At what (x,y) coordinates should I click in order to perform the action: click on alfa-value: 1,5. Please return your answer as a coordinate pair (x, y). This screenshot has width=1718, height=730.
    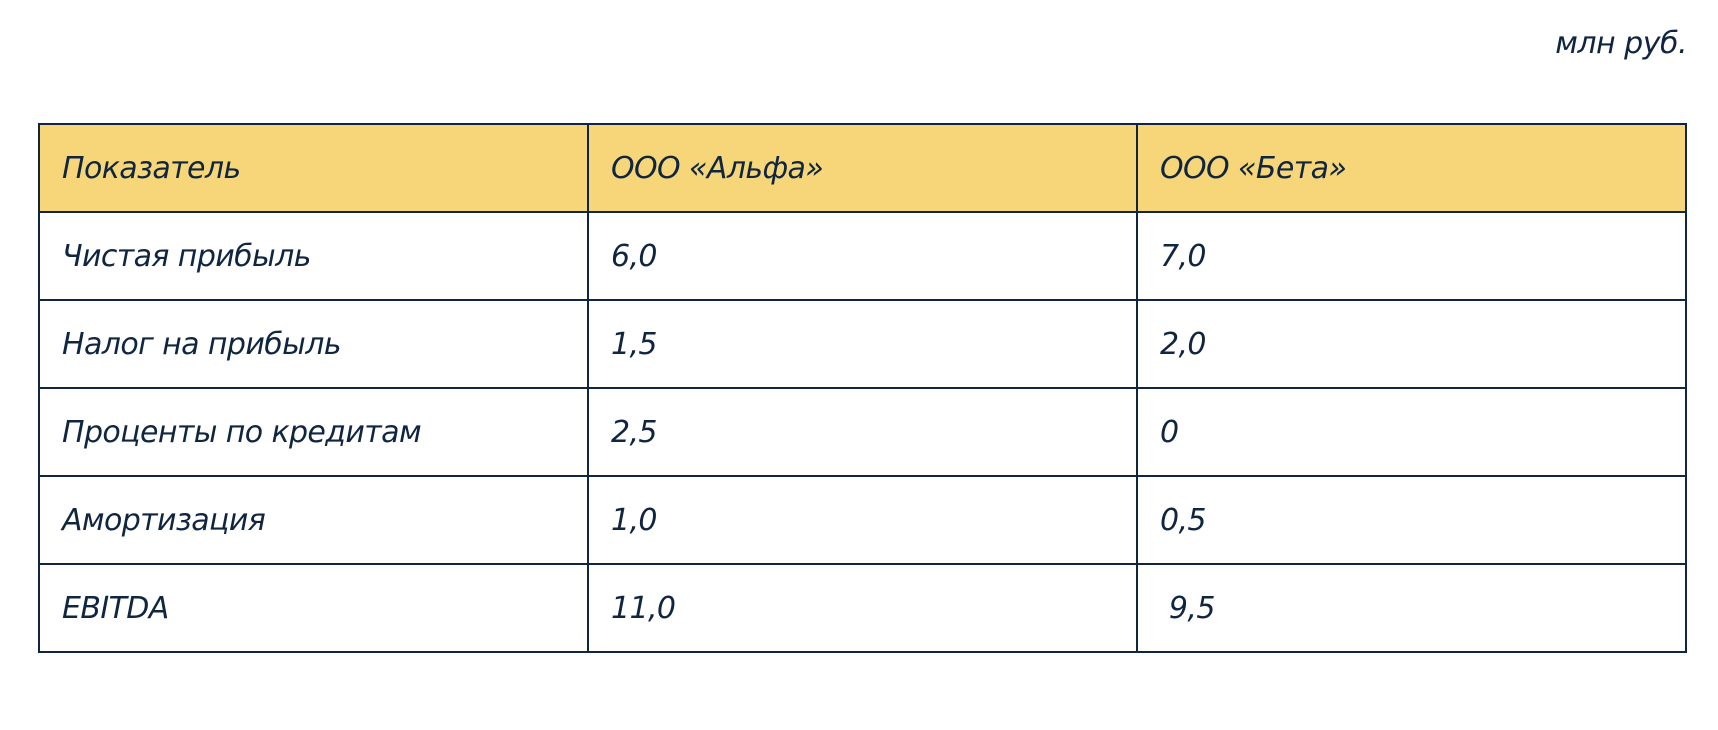
    Looking at the image, I should click on (862, 344).